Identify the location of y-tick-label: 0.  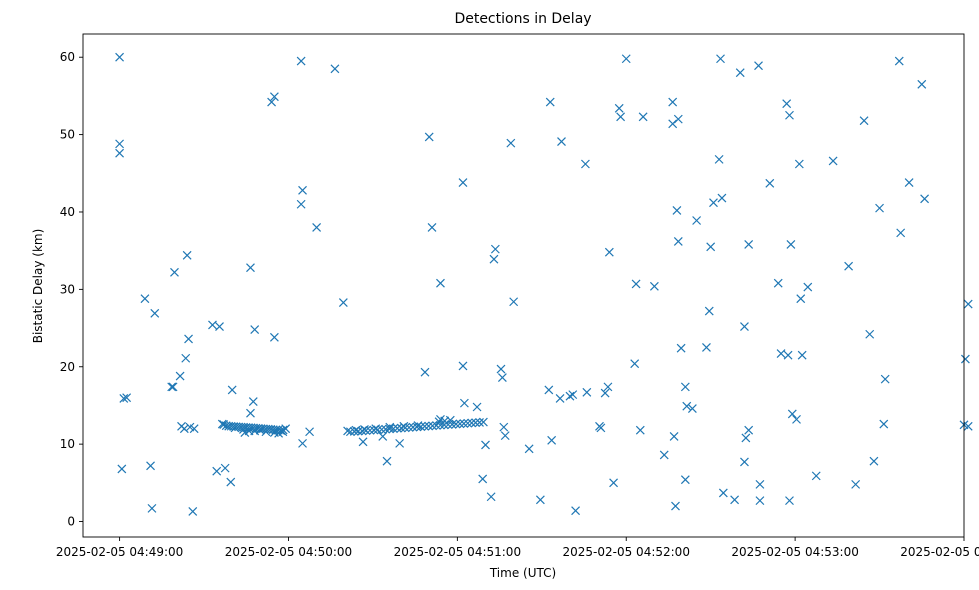
(71, 522).